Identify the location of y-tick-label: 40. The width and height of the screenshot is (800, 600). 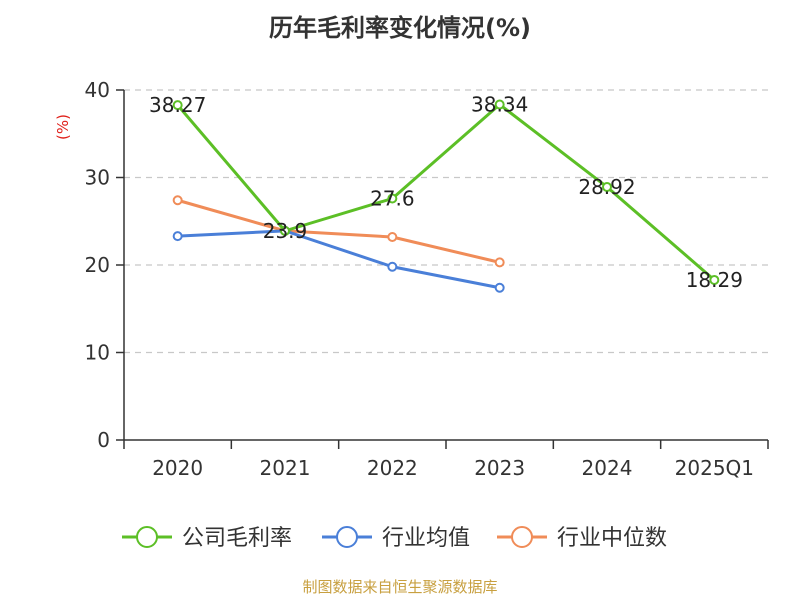
(97, 90).